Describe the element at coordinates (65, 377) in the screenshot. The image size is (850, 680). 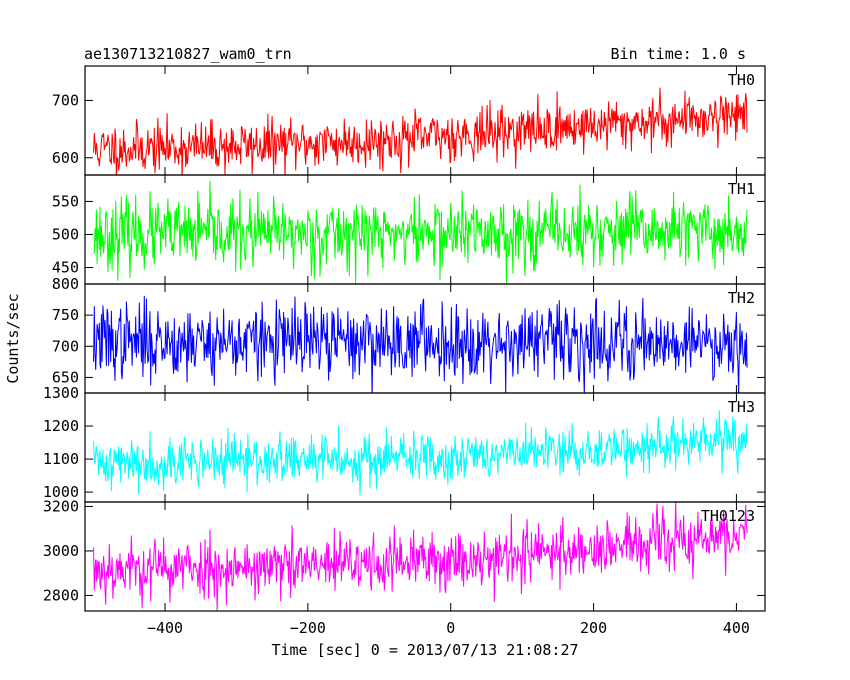
I see `y-tick-label: 650` at that location.